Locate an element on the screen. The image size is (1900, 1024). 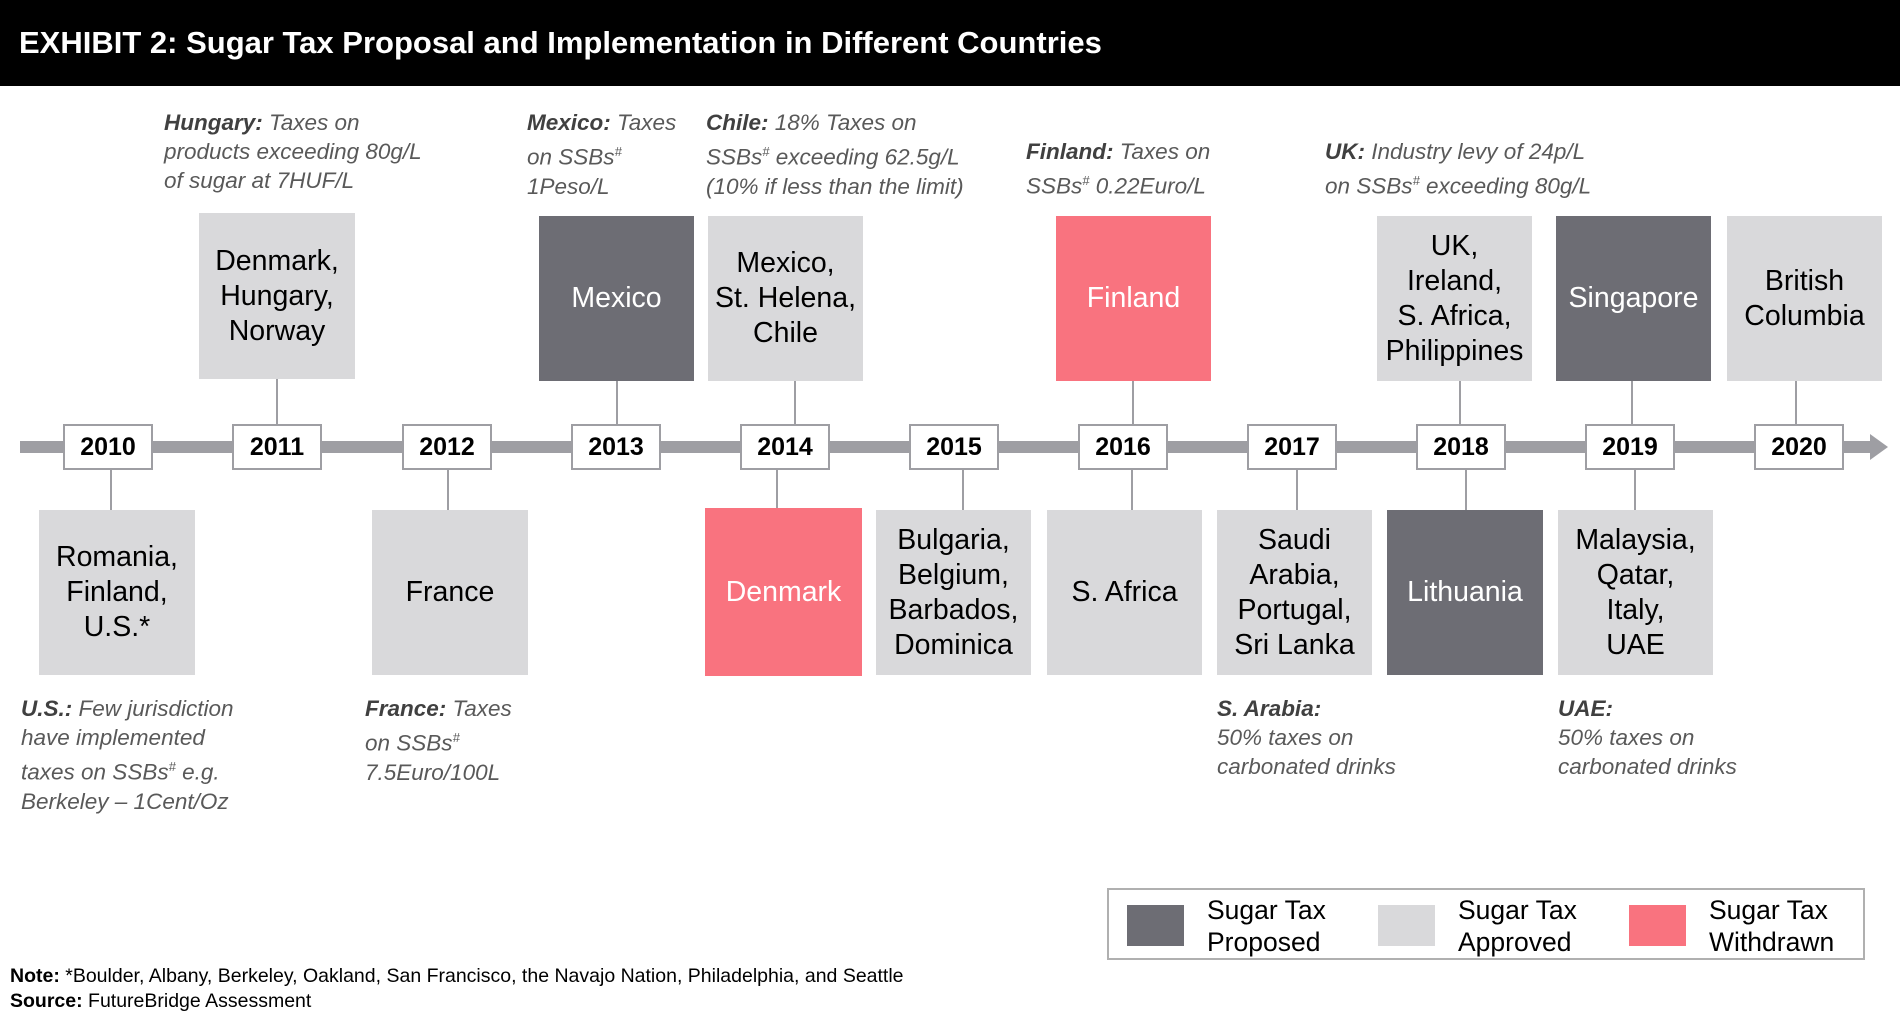
year-2018: 2018 is located at coordinates (1461, 447).